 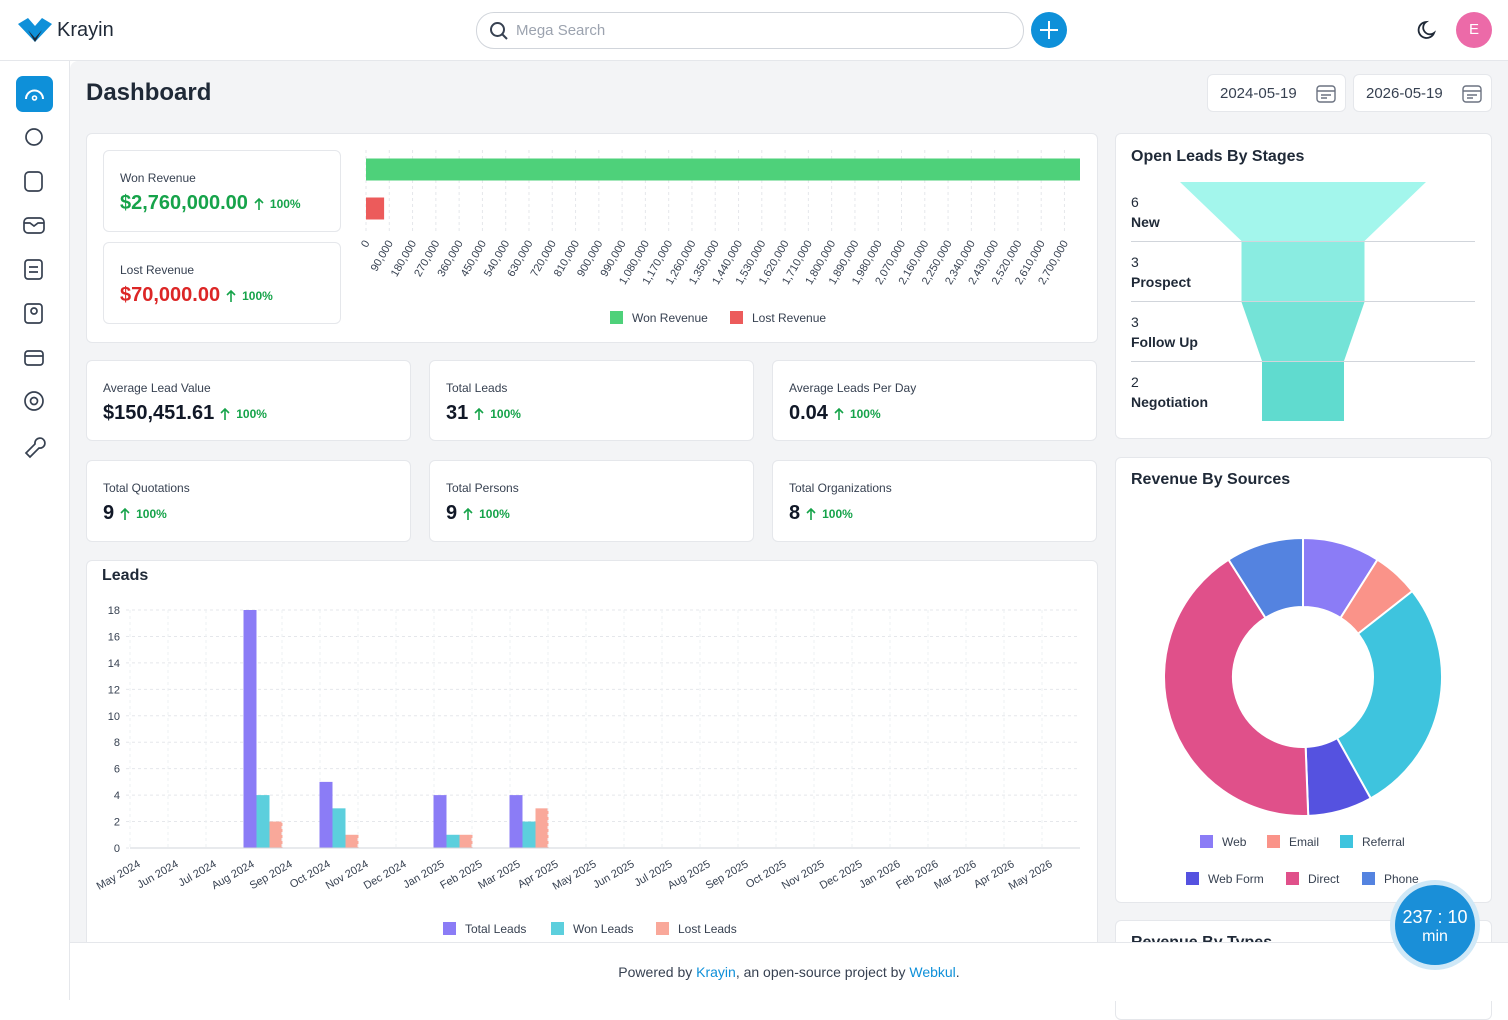 I want to click on search-box: Mega Search, so click(x=750, y=30).